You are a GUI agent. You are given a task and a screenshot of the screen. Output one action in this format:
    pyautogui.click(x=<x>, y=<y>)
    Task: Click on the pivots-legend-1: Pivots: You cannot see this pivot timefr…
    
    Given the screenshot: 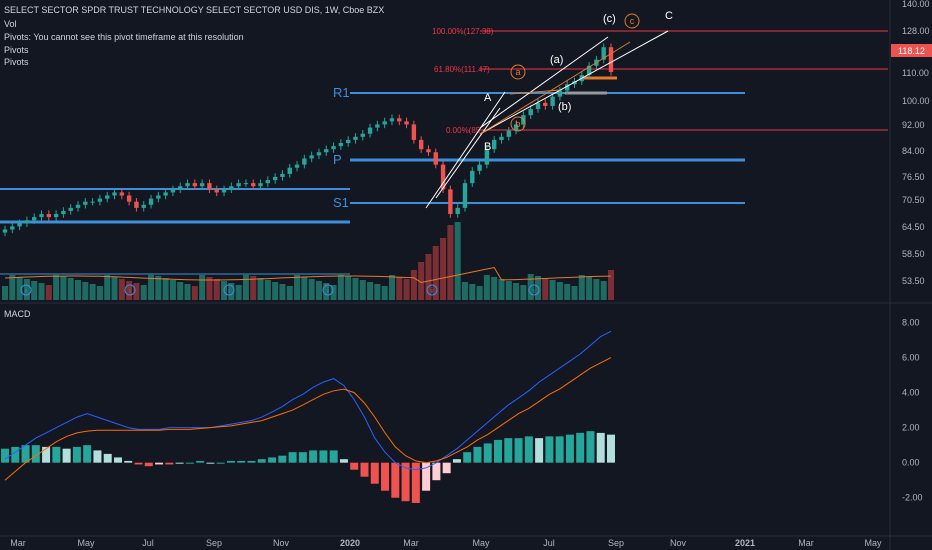 What is the action you would take?
    pyautogui.click(x=124, y=37)
    